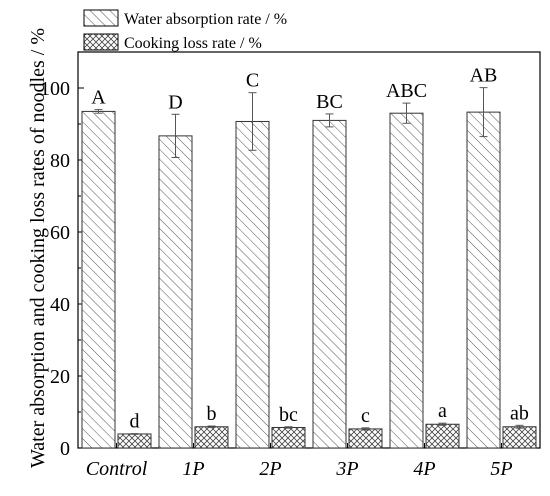 The image size is (550, 496). I want to click on significance-label: d, so click(135, 422).